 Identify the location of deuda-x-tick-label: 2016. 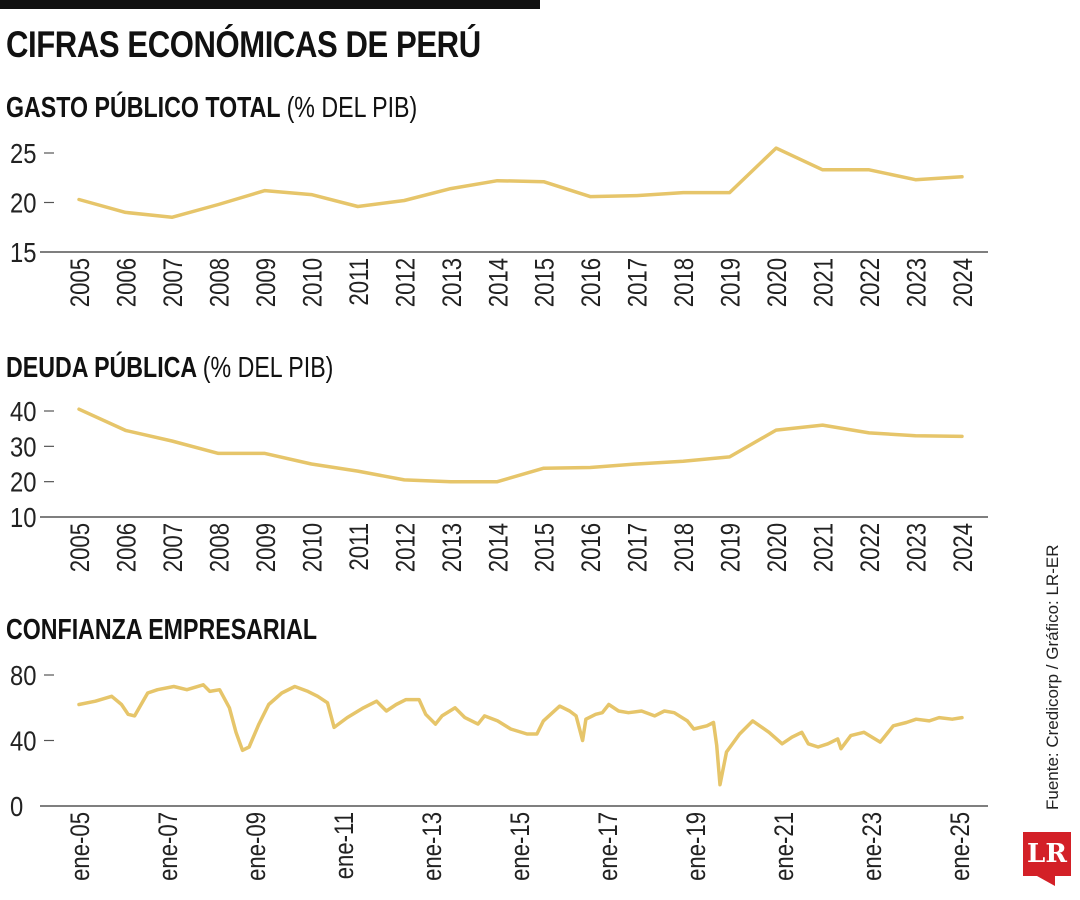
(592, 547).